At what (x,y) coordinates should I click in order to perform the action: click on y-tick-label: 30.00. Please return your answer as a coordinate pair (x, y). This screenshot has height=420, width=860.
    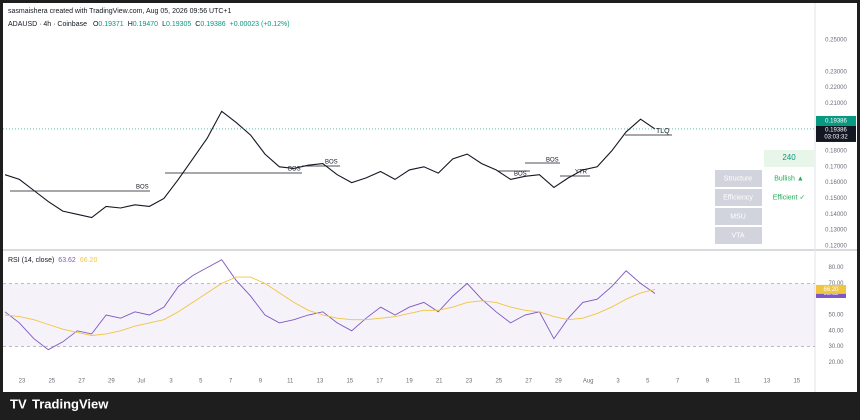
    Looking at the image, I should click on (836, 347).